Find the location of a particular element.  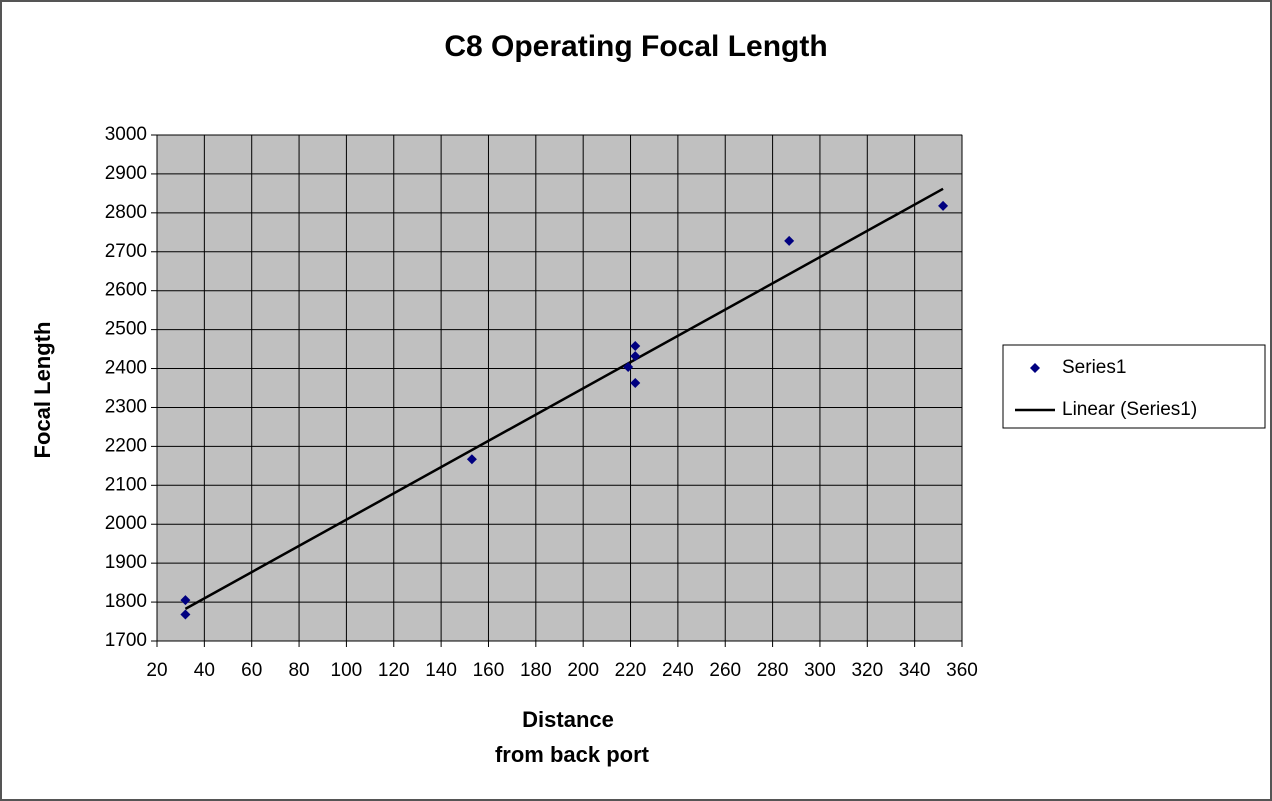

y-tick-label: 2800 is located at coordinates (126, 212).